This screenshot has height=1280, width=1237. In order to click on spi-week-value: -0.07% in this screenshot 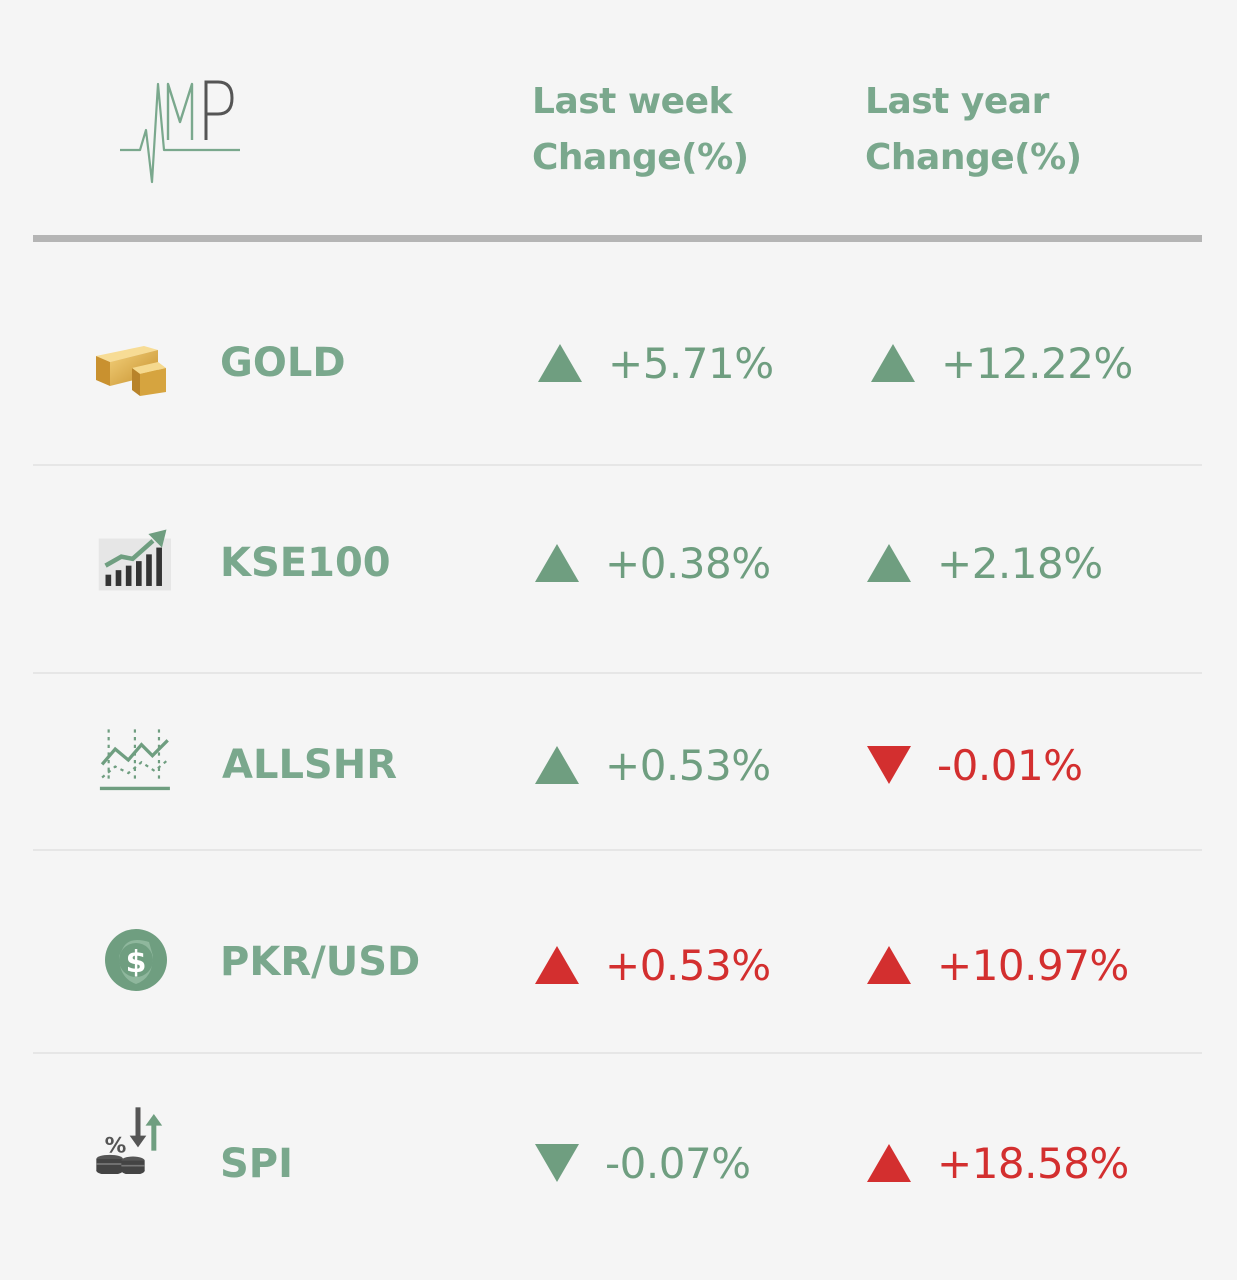, I will do `click(678, 1163)`.